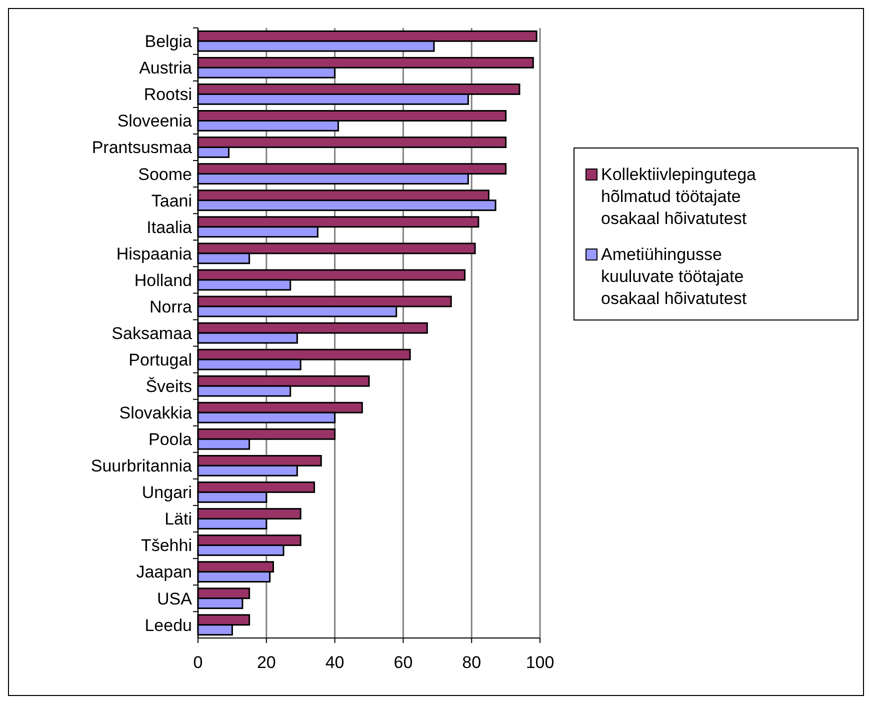  Describe the element at coordinates (167, 492) in the screenshot. I see `y-tick-label: Ungari` at that location.